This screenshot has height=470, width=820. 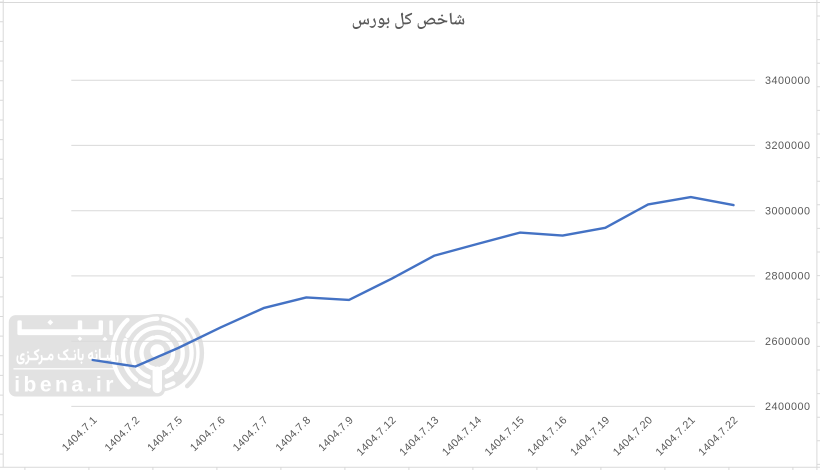 What do you see at coordinates (788, 342) in the screenshot?
I see `svg-text: 2600000` at bounding box center [788, 342].